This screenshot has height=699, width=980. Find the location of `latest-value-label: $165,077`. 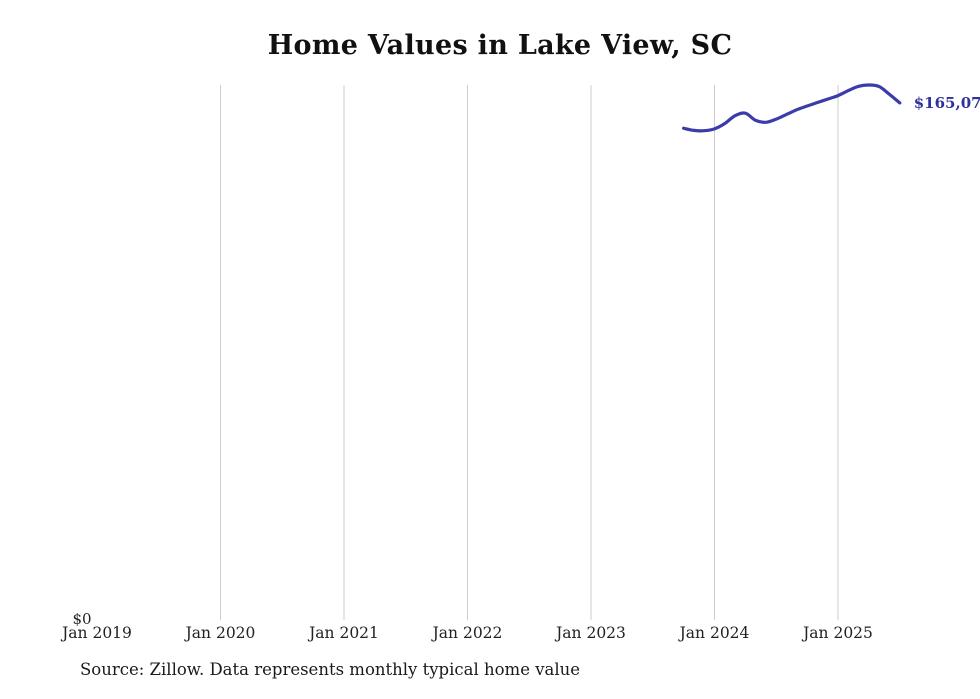

latest-value-label: $165,077 is located at coordinates (946, 102).